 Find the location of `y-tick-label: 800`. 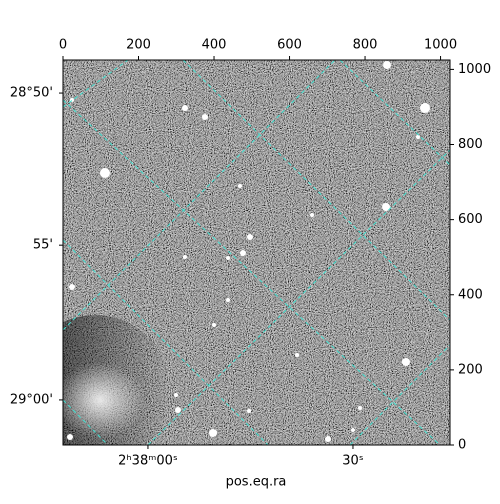

y-tick-label: 800 is located at coordinates (470, 144).